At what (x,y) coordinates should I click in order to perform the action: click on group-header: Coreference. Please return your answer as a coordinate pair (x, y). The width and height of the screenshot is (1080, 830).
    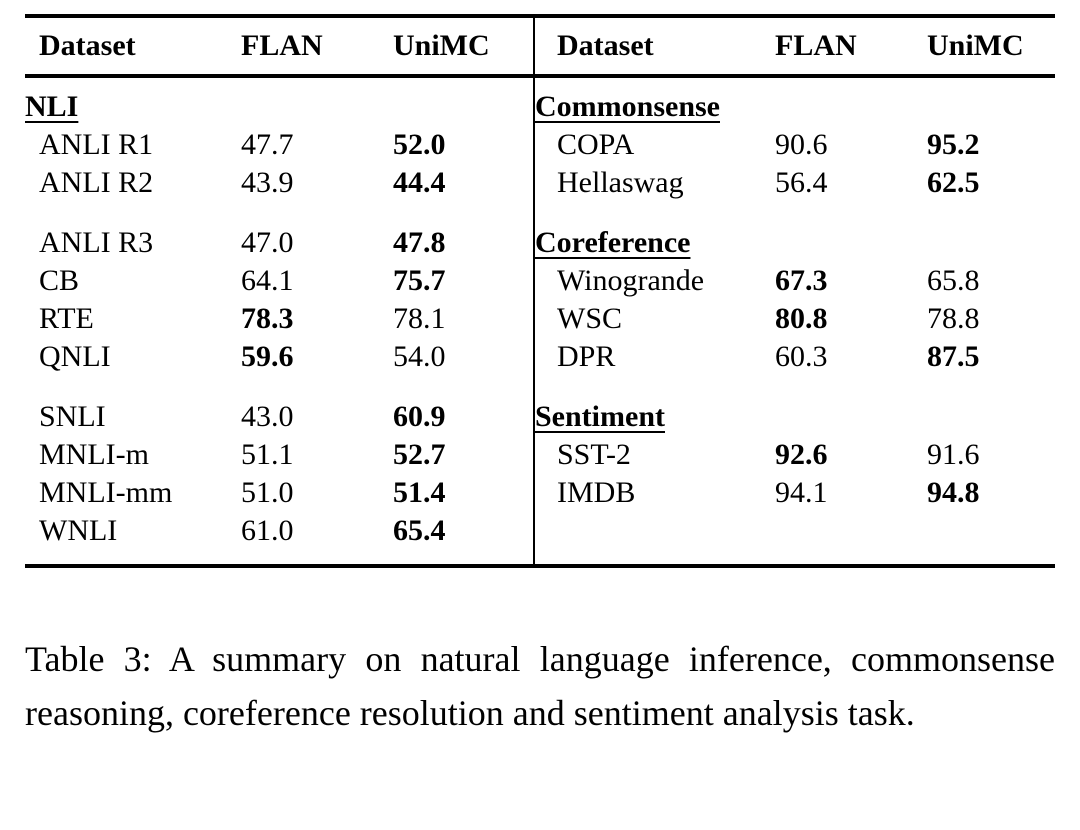
    Looking at the image, I should click on (795, 243).